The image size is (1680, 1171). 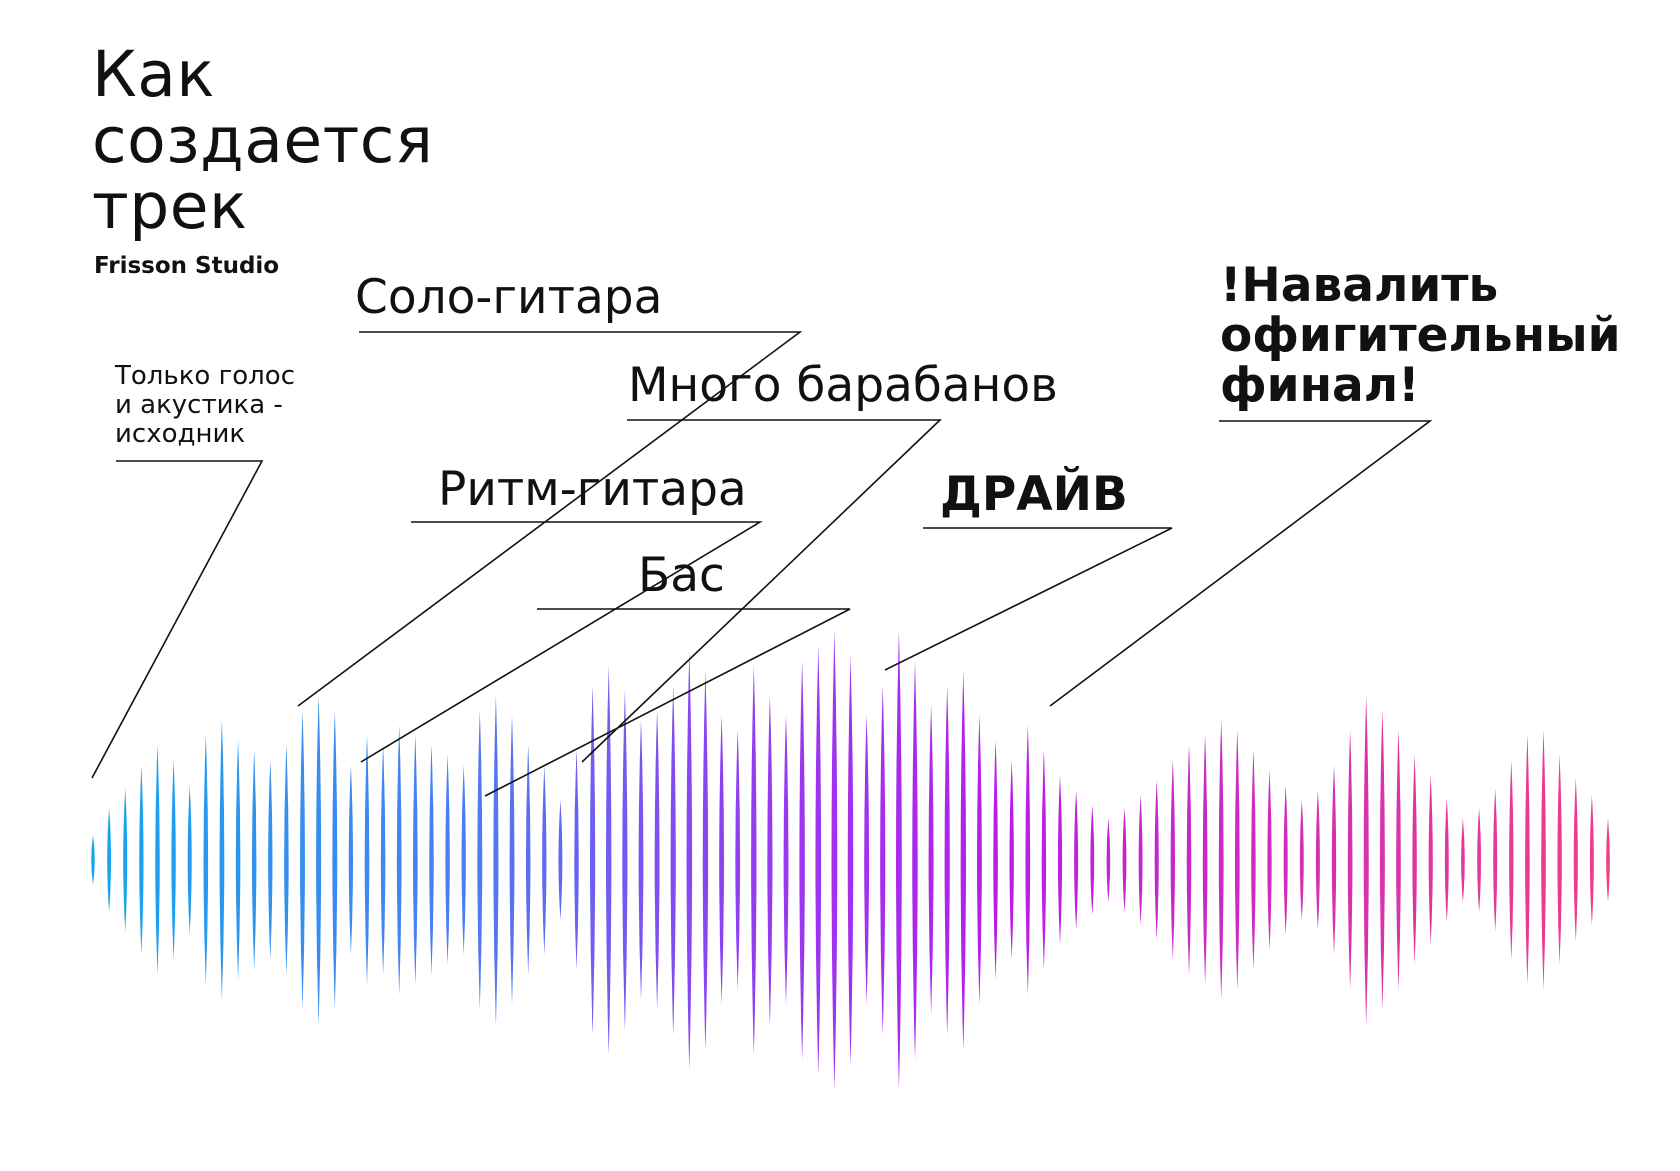 I want to click on callout-drive, so click(x=1028, y=599).